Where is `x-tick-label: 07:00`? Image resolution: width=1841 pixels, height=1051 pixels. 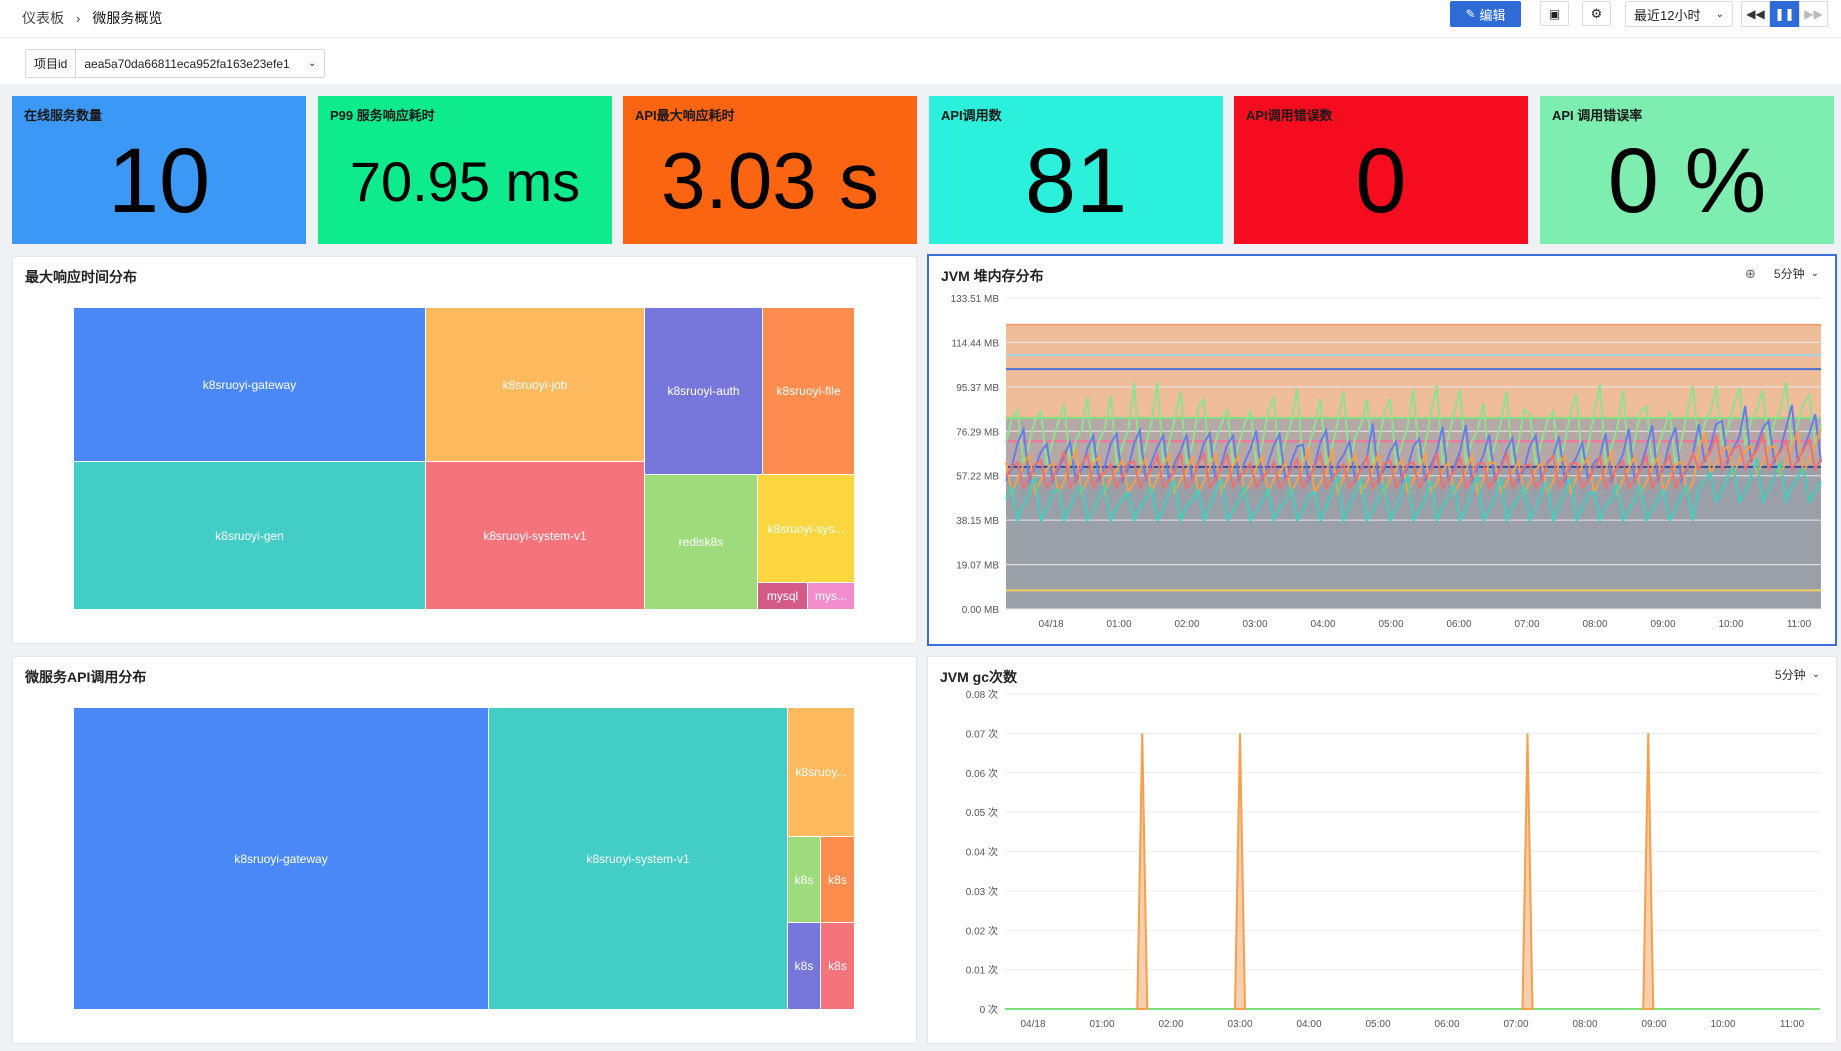 x-tick-label: 07:00 is located at coordinates (1515, 1024).